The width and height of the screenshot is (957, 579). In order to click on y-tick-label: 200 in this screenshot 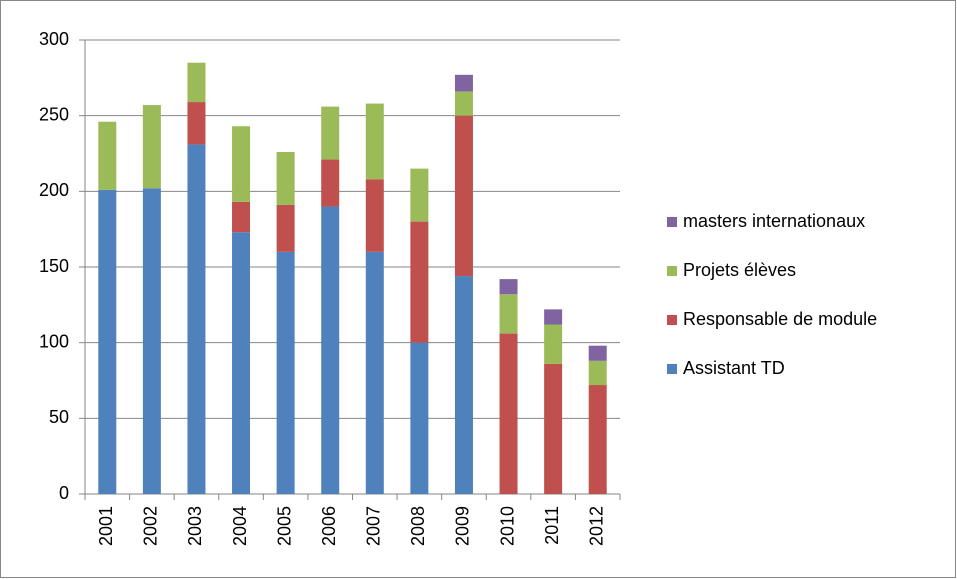, I will do `click(54, 190)`.